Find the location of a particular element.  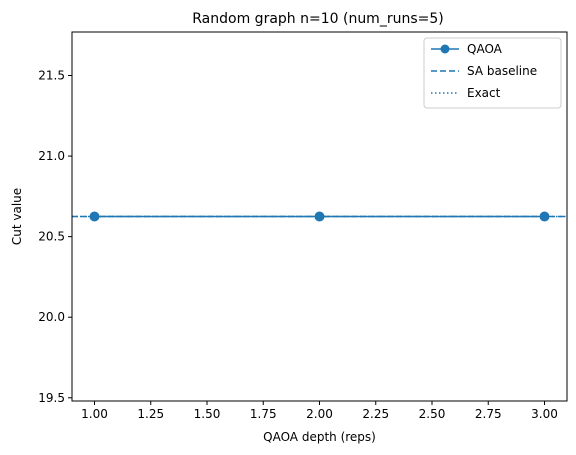

y-axis-label: Cut value is located at coordinates (17, 216).